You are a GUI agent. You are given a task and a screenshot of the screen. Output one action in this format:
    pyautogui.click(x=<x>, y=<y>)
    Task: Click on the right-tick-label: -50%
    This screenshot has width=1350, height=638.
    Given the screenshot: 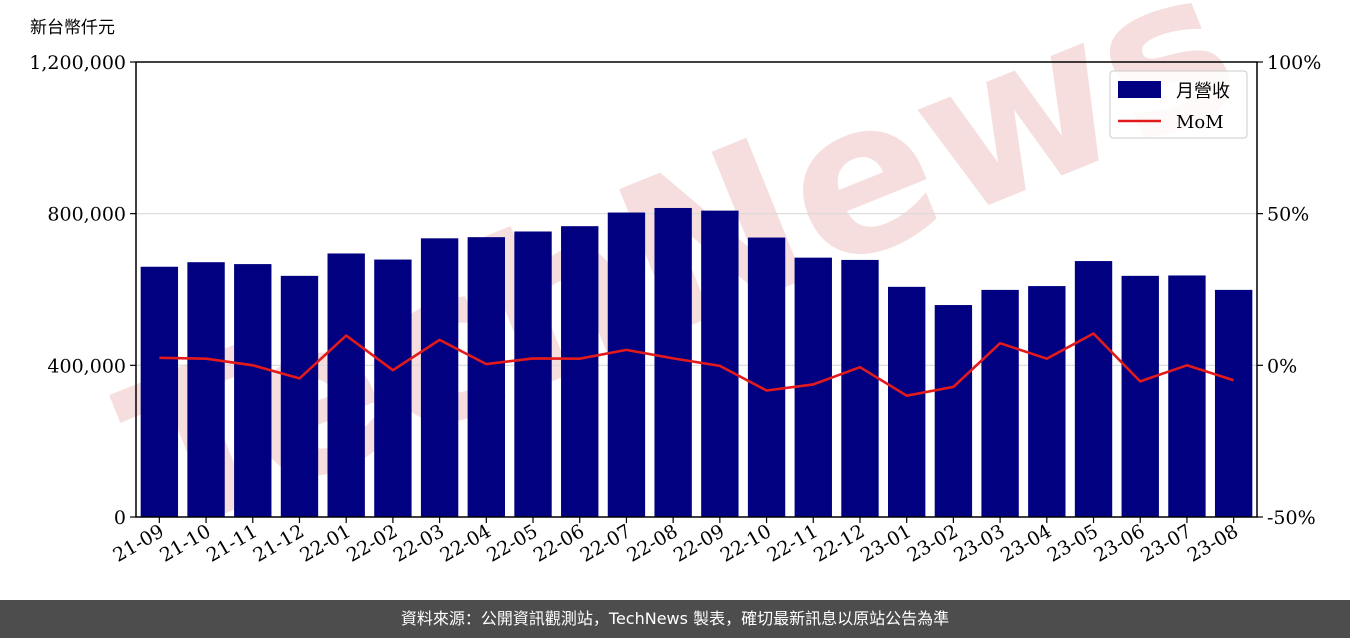 What is the action you would take?
    pyautogui.click(x=1291, y=518)
    